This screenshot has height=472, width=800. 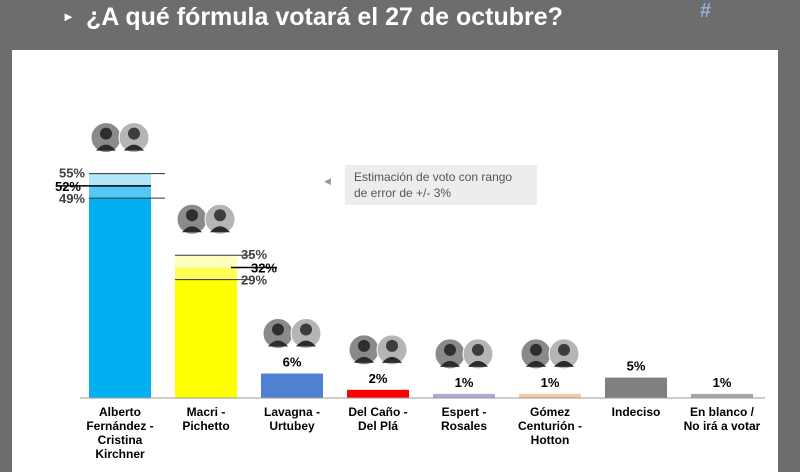 What do you see at coordinates (378, 378) in the screenshot?
I see `value-label-3: 2%` at bounding box center [378, 378].